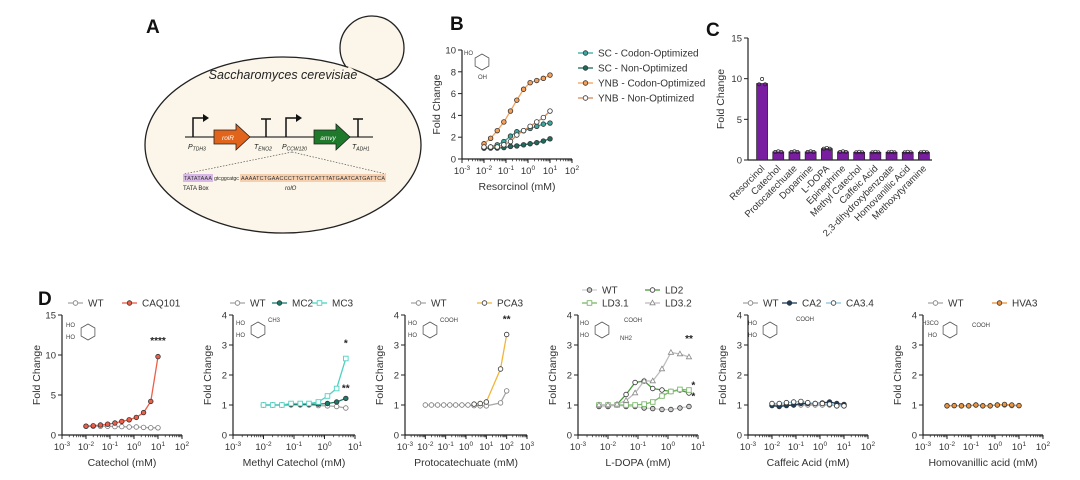 The width and height of the screenshot is (1080, 480). Describe the element at coordinates (651, 84) in the screenshot. I see `legend-label: YNB - Codon-Optimized` at that location.